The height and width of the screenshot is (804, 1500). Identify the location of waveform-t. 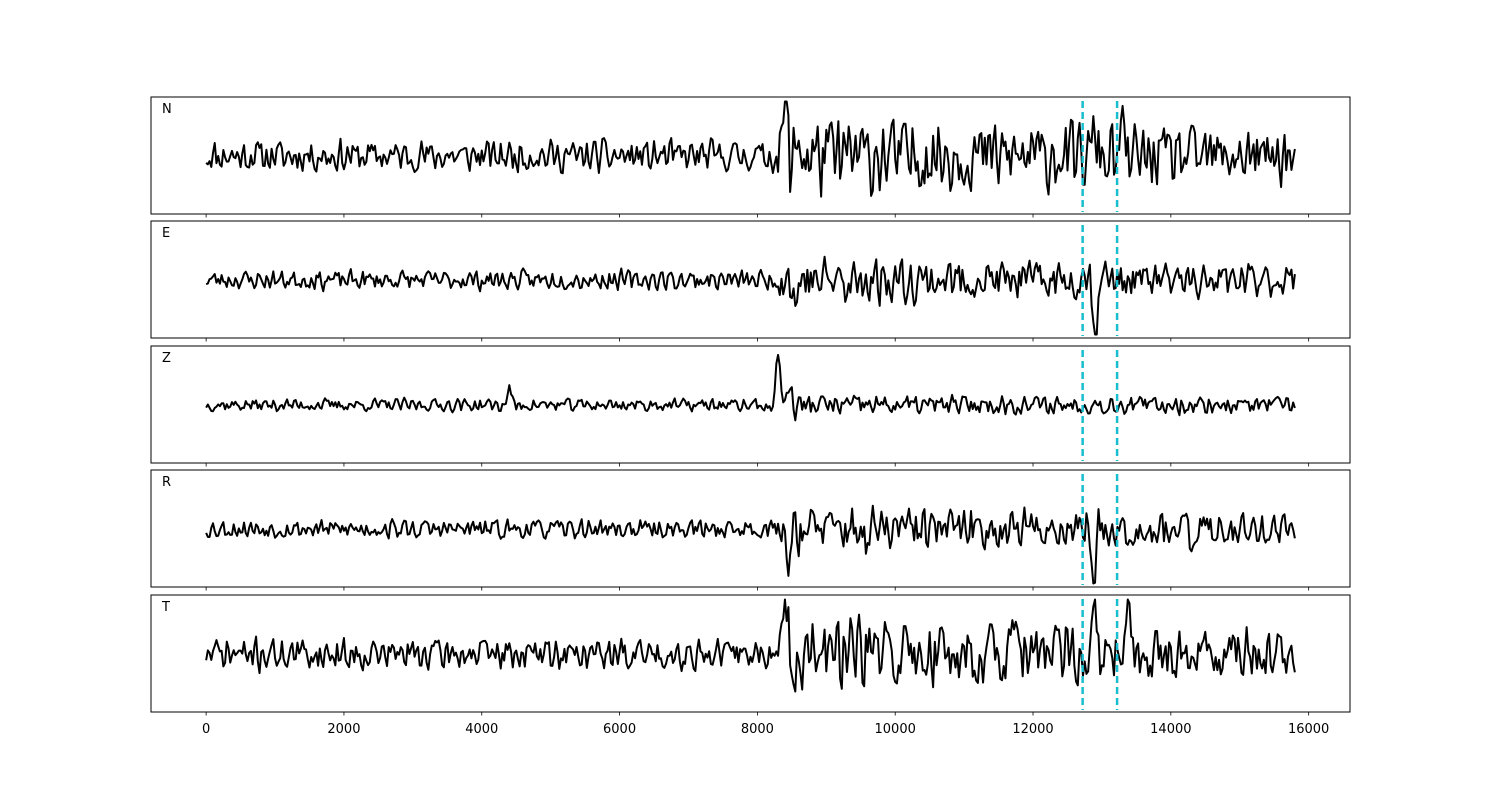
(750, 645).